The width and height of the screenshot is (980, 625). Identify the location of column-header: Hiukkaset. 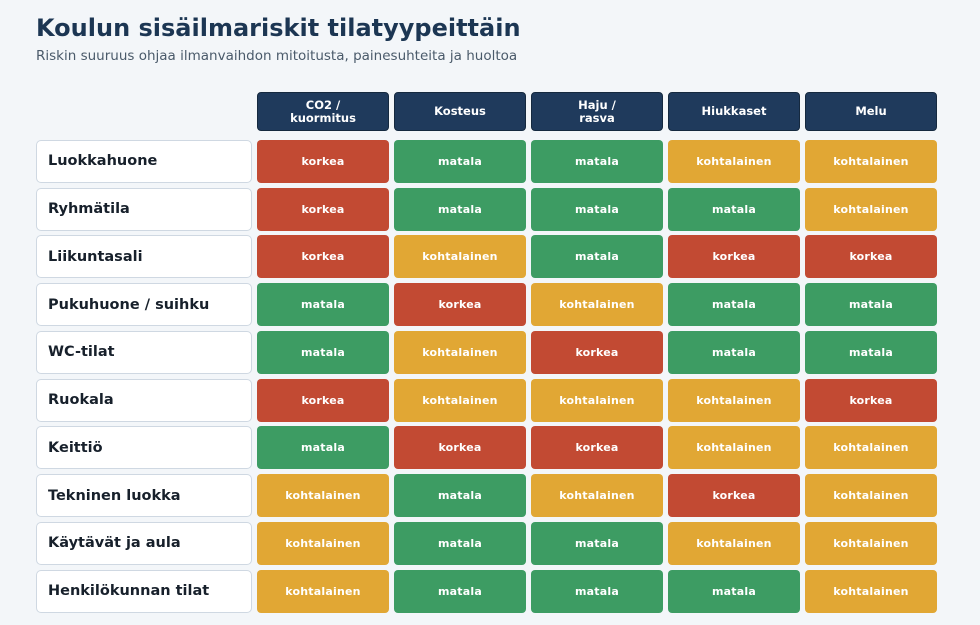
(734, 111).